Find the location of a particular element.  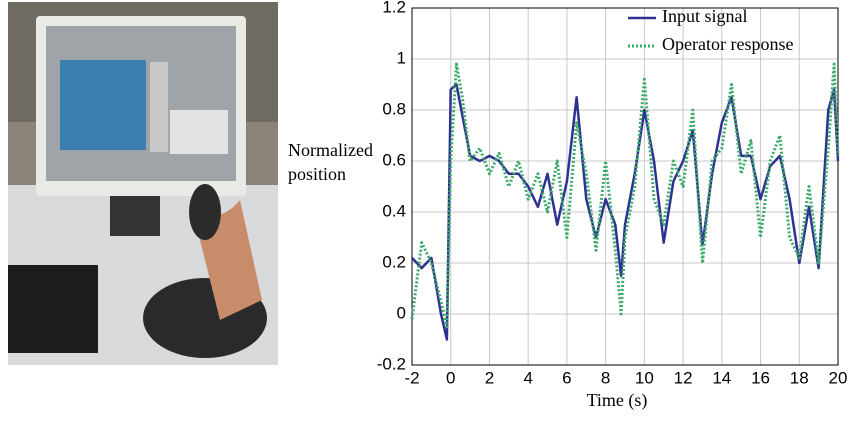

y-tick-label: 0 is located at coordinates (401, 312).